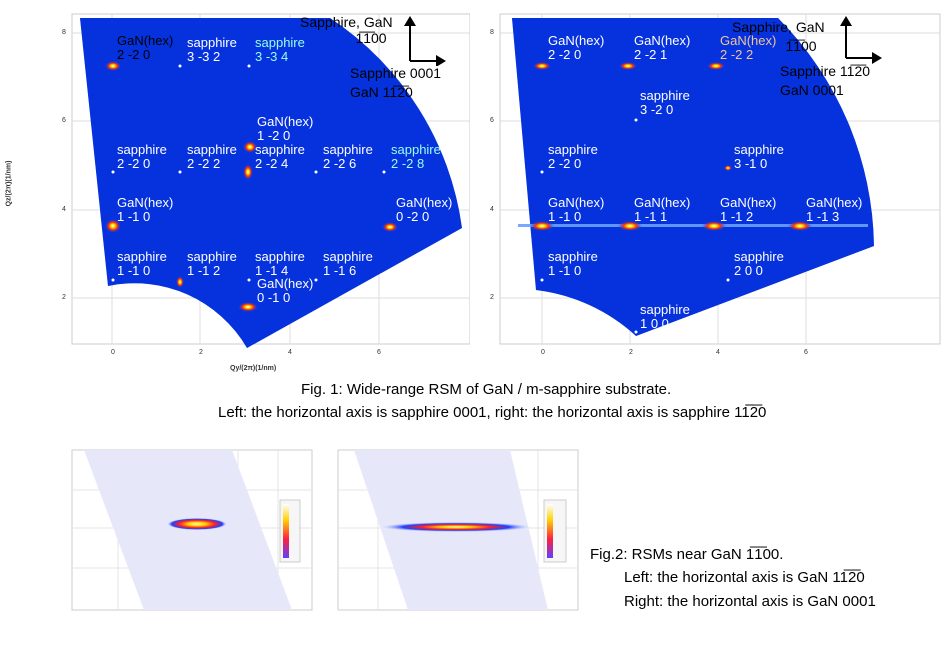 Image resolution: width=951 pixels, height=645 pixels. What do you see at coordinates (665, 102) in the screenshot?
I see `peak-label: sapphire 3 -2 0` at bounding box center [665, 102].